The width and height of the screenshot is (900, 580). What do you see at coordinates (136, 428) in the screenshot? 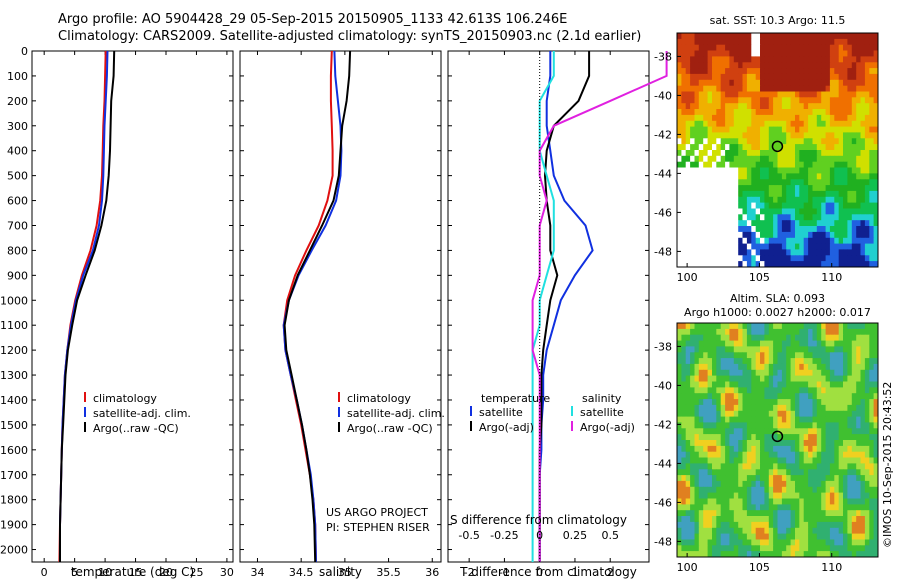
I see `legend-label: Argo(..raw -QC)` at bounding box center [136, 428].